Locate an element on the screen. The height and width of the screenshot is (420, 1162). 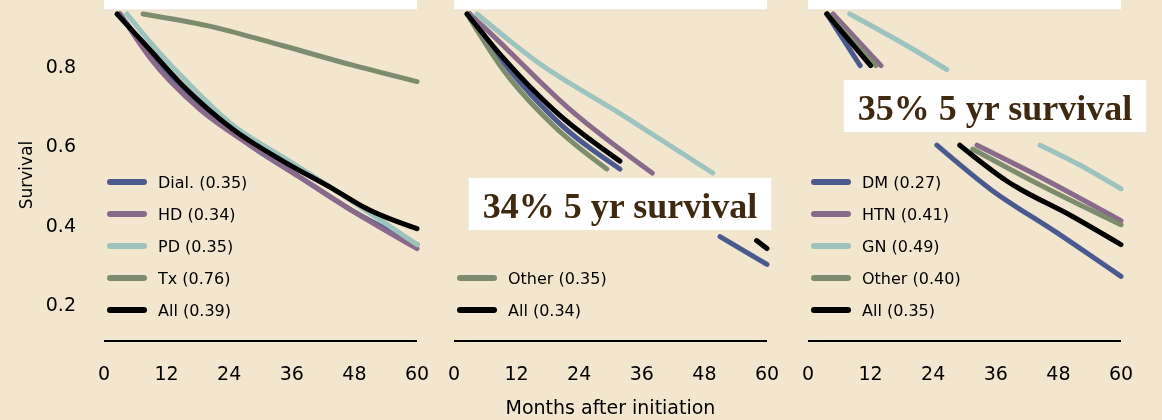
legend-label: PD (0.35) is located at coordinates (196, 246).